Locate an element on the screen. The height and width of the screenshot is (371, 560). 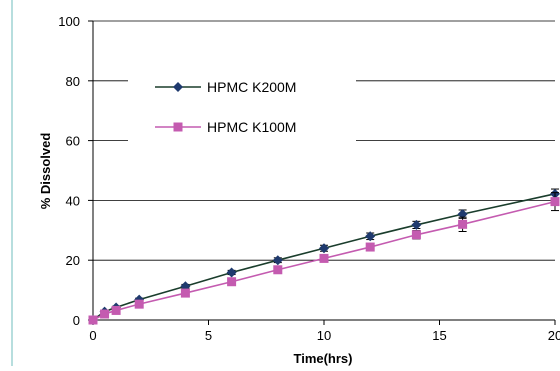
y-tick-label-60: 60 is located at coordinates (73, 141).